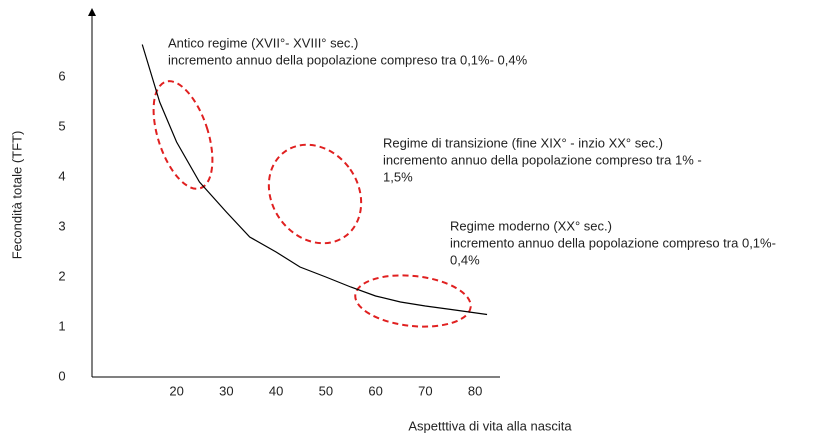 The width and height of the screenshot is (823, 434). I want to click on y-tick-label: 2, so click(61, 275).